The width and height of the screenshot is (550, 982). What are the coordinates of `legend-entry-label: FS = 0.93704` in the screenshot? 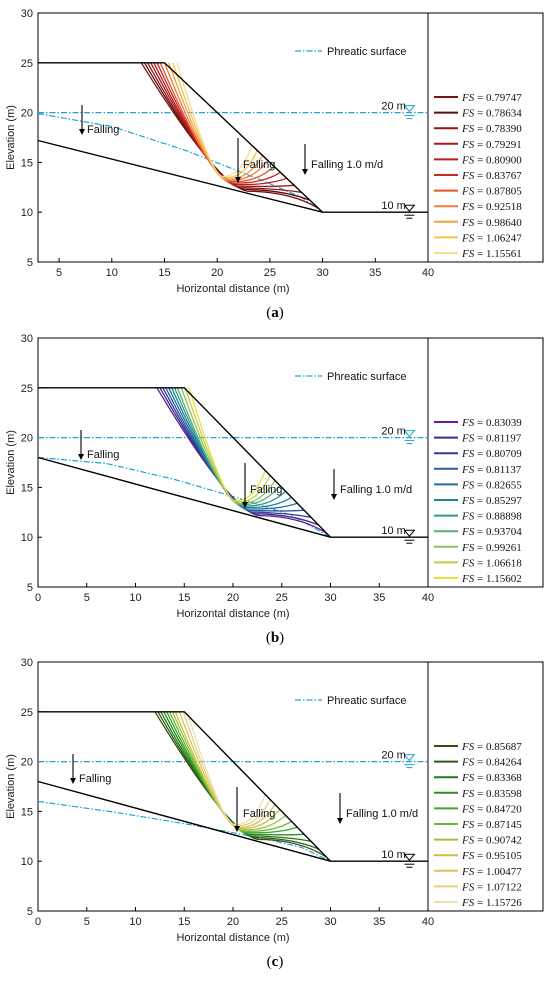 It's located at (491, 532).